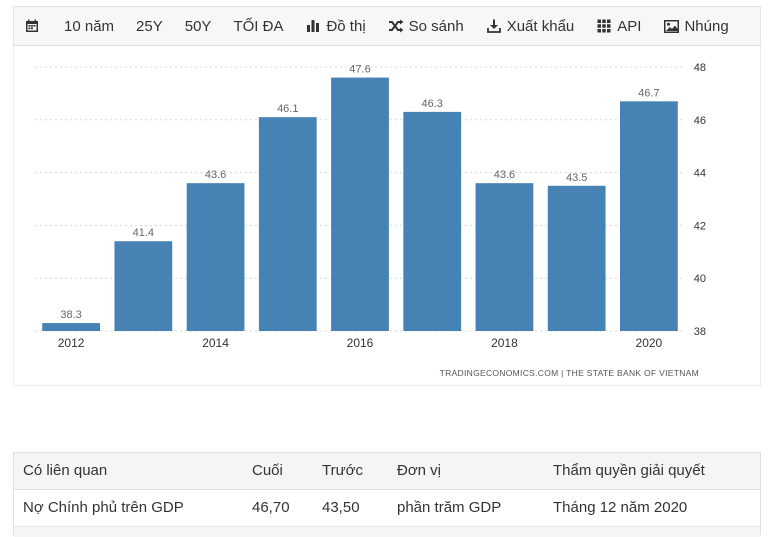  I want to click on y-tick-label: 42, so click(700, 226).